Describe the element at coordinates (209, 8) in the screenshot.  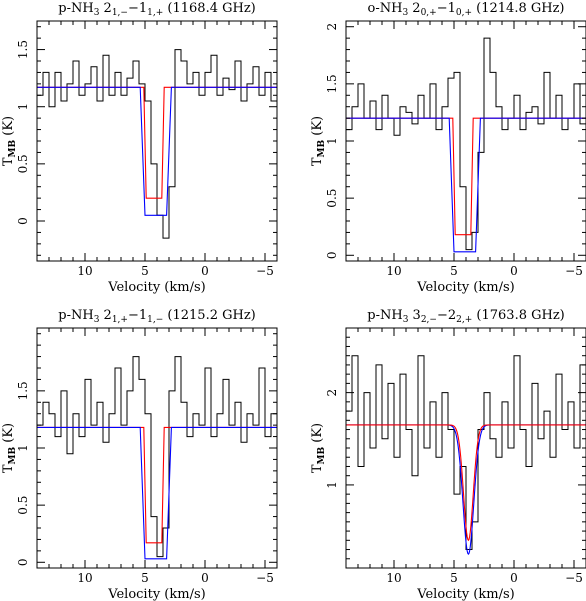
I see `title-frequency: (1168.4 GHz)` at that location.